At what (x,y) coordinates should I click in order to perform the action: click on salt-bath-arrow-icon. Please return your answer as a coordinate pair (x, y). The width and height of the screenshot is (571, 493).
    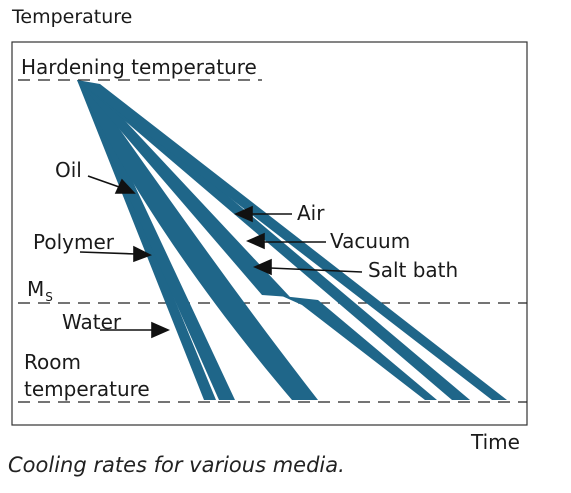
    Looking at the image, I should click on (262, 267).